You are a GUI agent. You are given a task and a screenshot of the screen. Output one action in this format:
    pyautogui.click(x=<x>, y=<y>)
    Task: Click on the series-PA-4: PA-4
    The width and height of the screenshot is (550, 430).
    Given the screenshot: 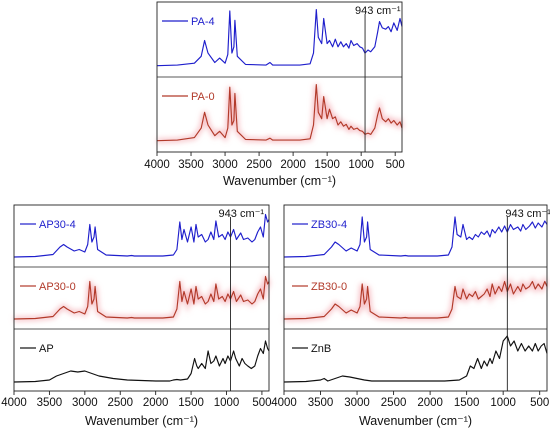 What is the action you would take?
    pyautogui.click(x=279, y=38)
    